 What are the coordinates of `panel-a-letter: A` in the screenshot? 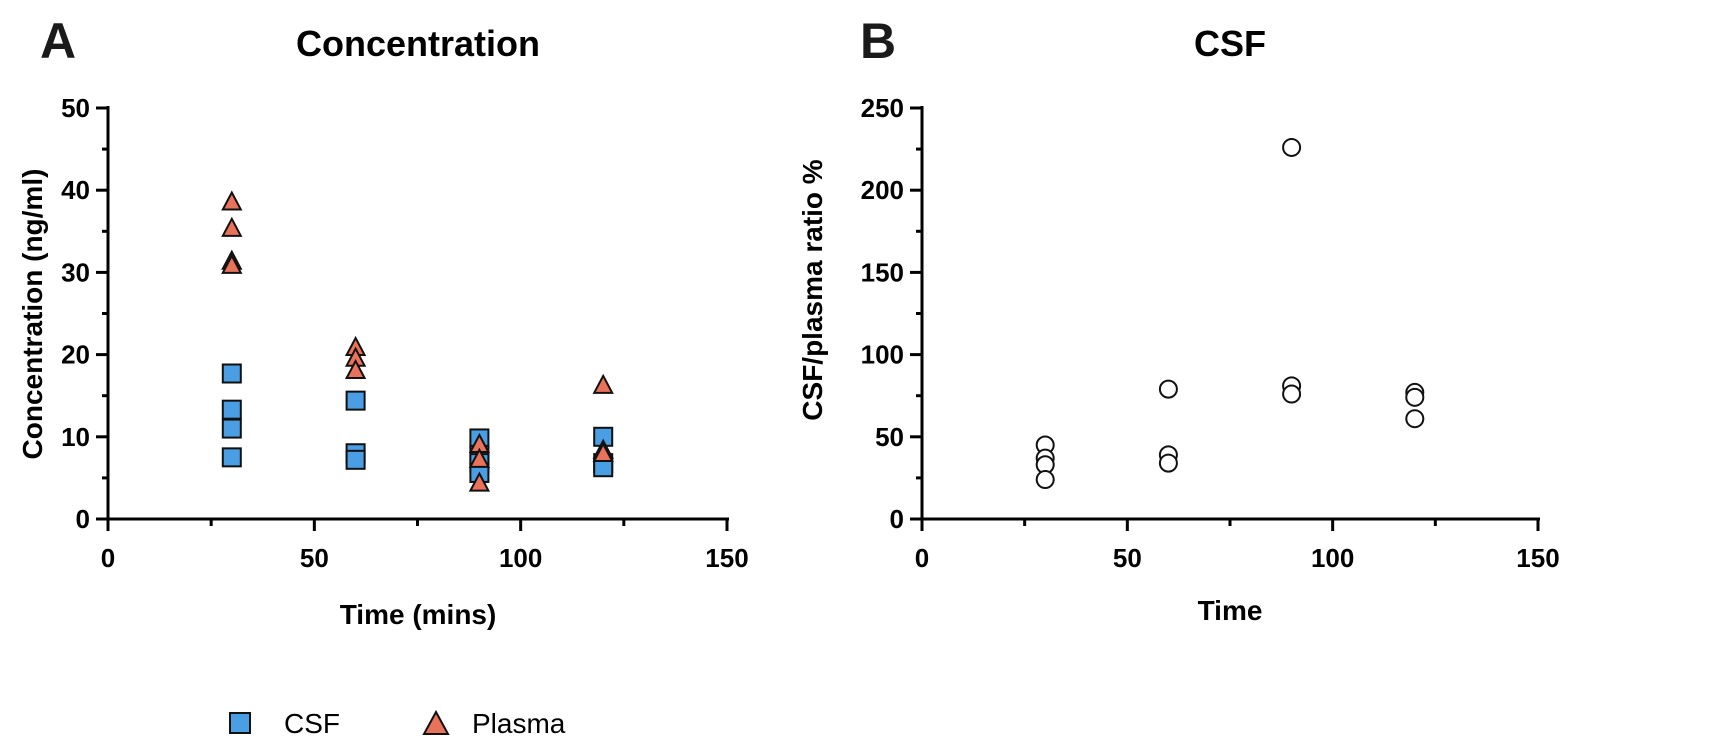 It's located at (58, 41).